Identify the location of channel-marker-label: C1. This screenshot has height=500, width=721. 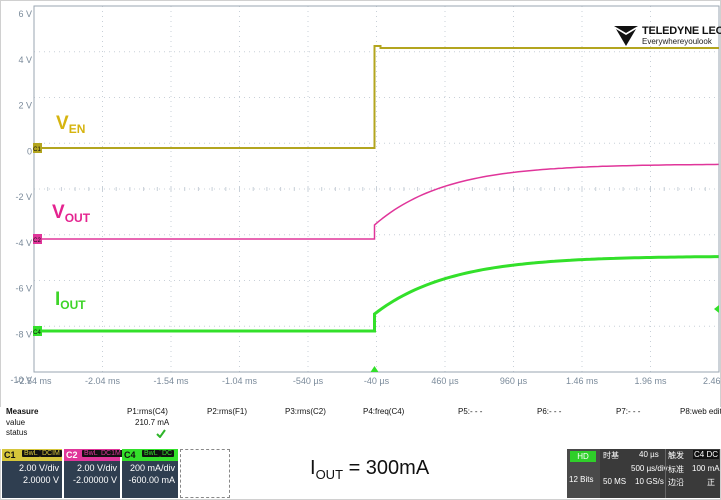
(37, 150).